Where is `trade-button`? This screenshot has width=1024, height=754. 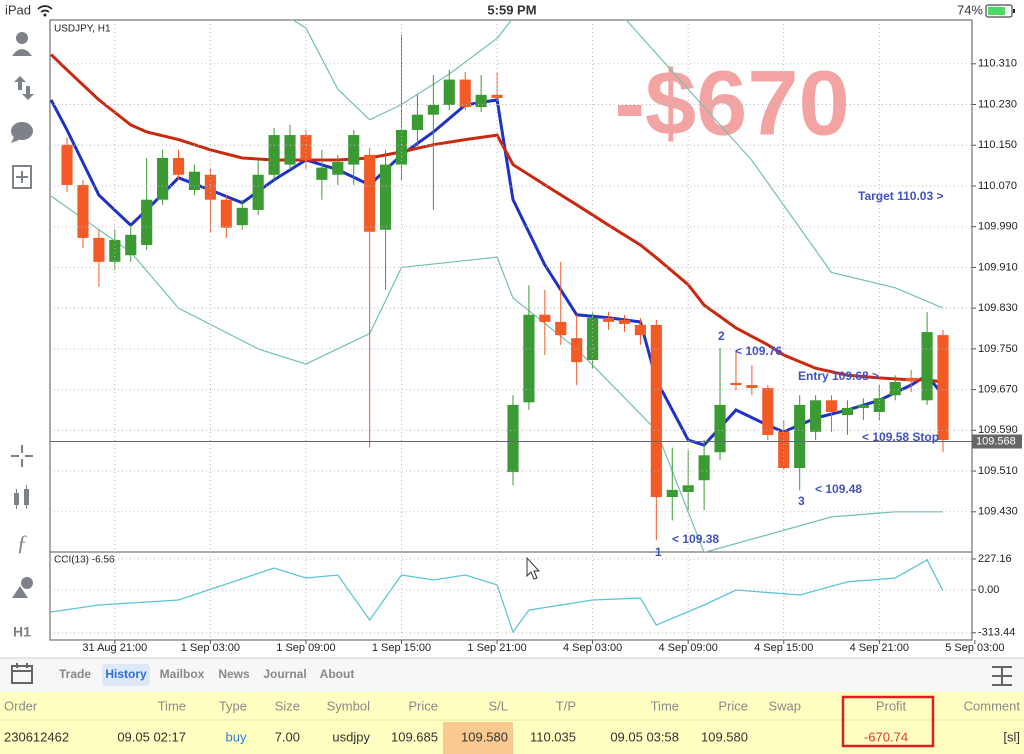
trade-button is located at coordinates (24, 88).